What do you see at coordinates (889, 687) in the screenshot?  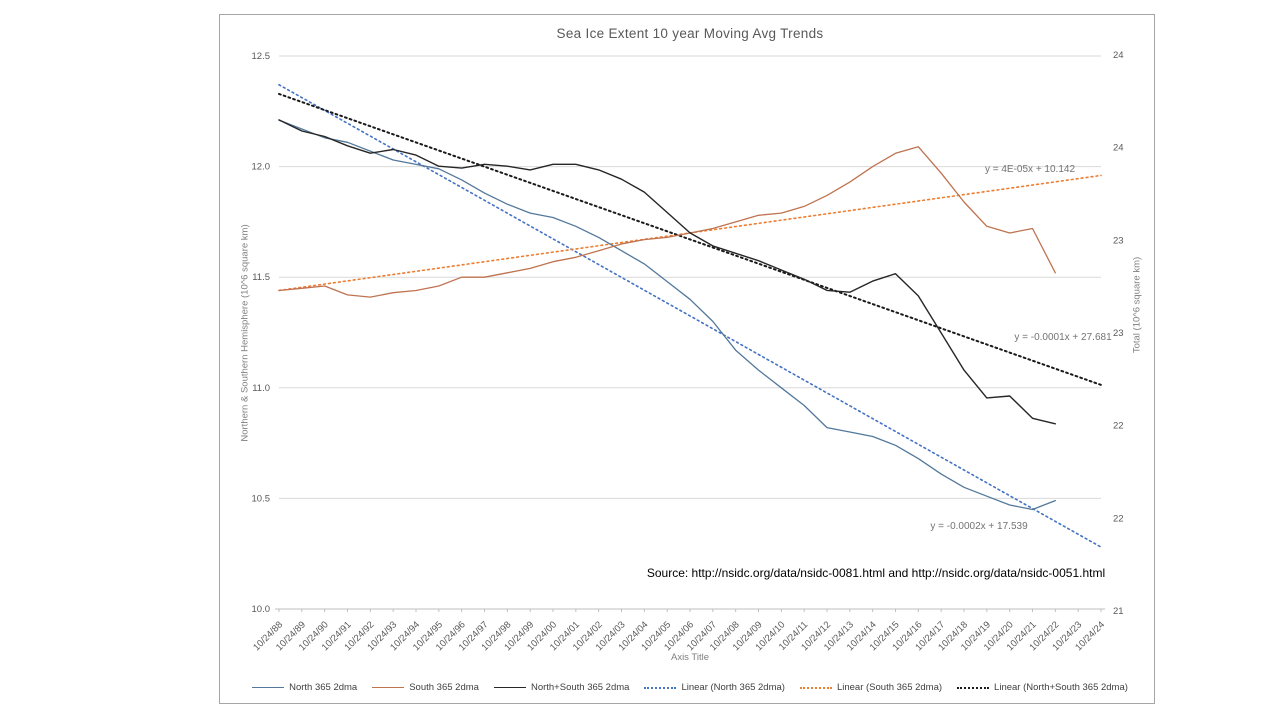 I see `legend-item-label: Linear (South 365 2dma)` at bounding box center [889, 687].